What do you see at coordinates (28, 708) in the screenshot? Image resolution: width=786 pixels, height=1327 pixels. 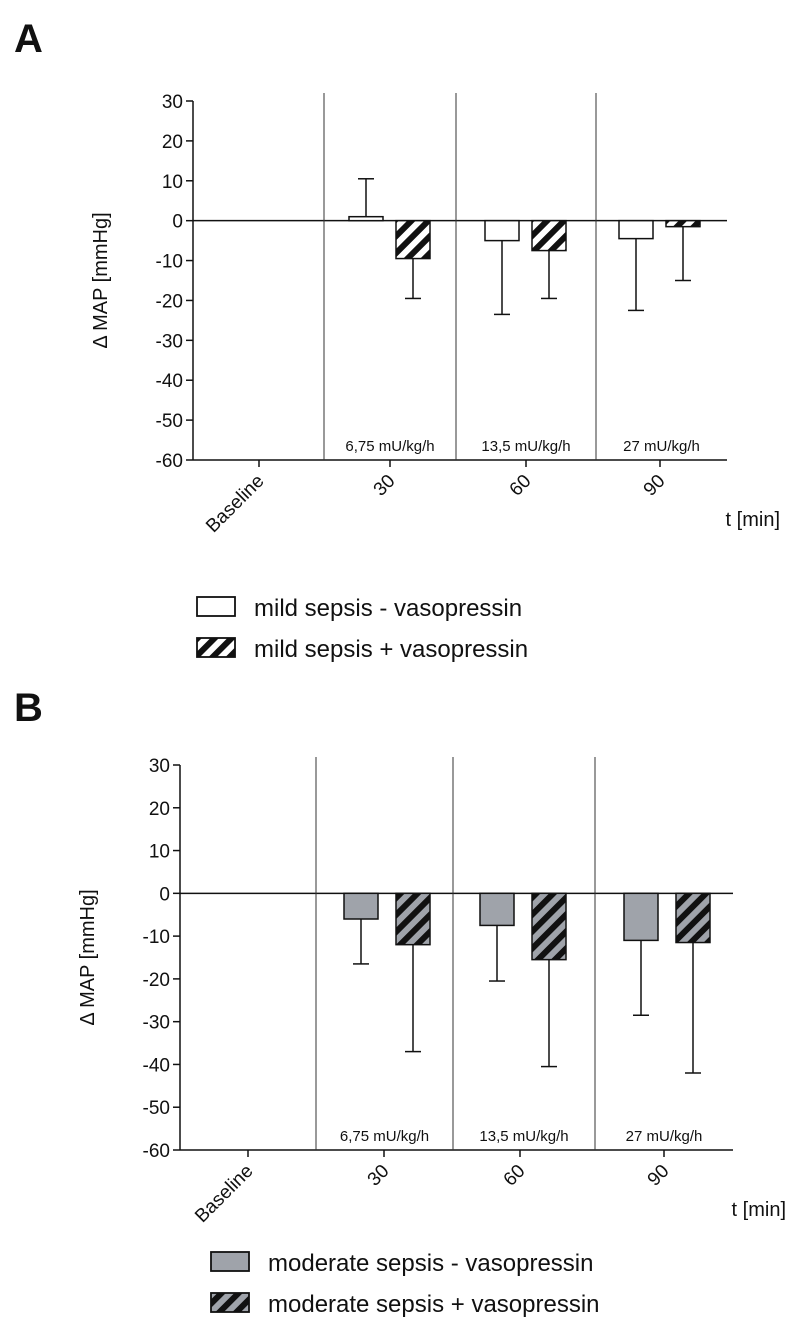 I see `panel-letter: B` at bounding box center [28, 708].